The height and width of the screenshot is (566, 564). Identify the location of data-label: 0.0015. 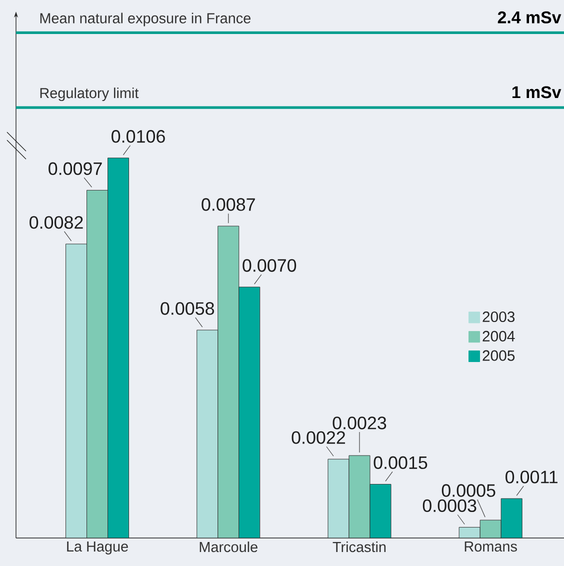
(401, 463).